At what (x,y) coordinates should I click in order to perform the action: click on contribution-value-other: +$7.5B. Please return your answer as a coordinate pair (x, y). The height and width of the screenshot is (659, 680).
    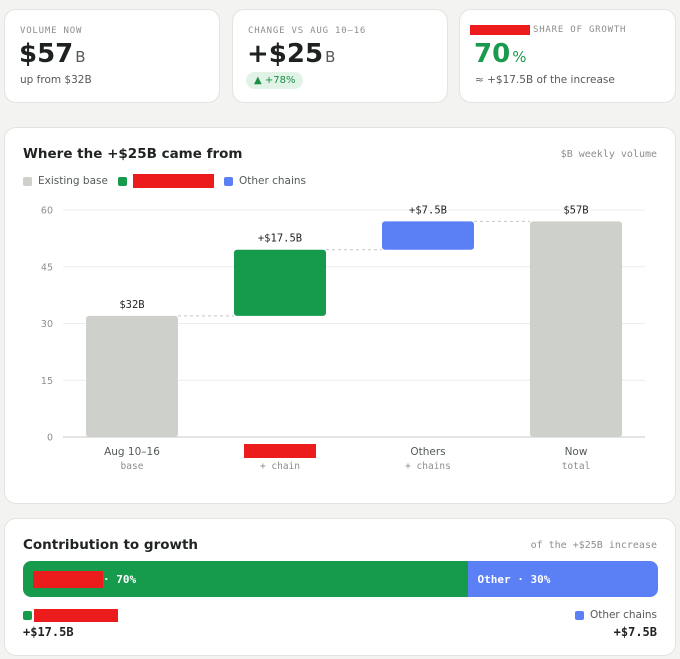
    Looking at the image, I should click on (635, 632).